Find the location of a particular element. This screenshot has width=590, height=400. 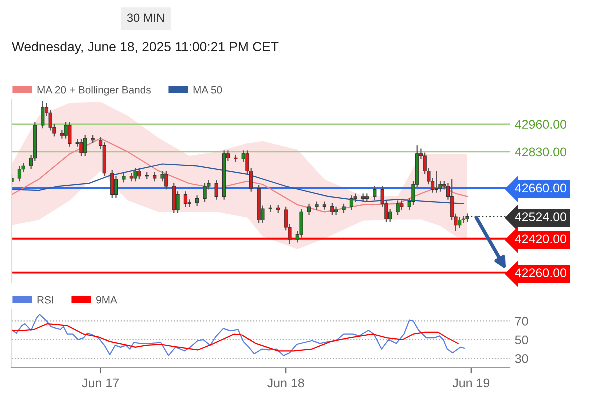

y-tick-label: 70 is located at coordinates (522, 321).